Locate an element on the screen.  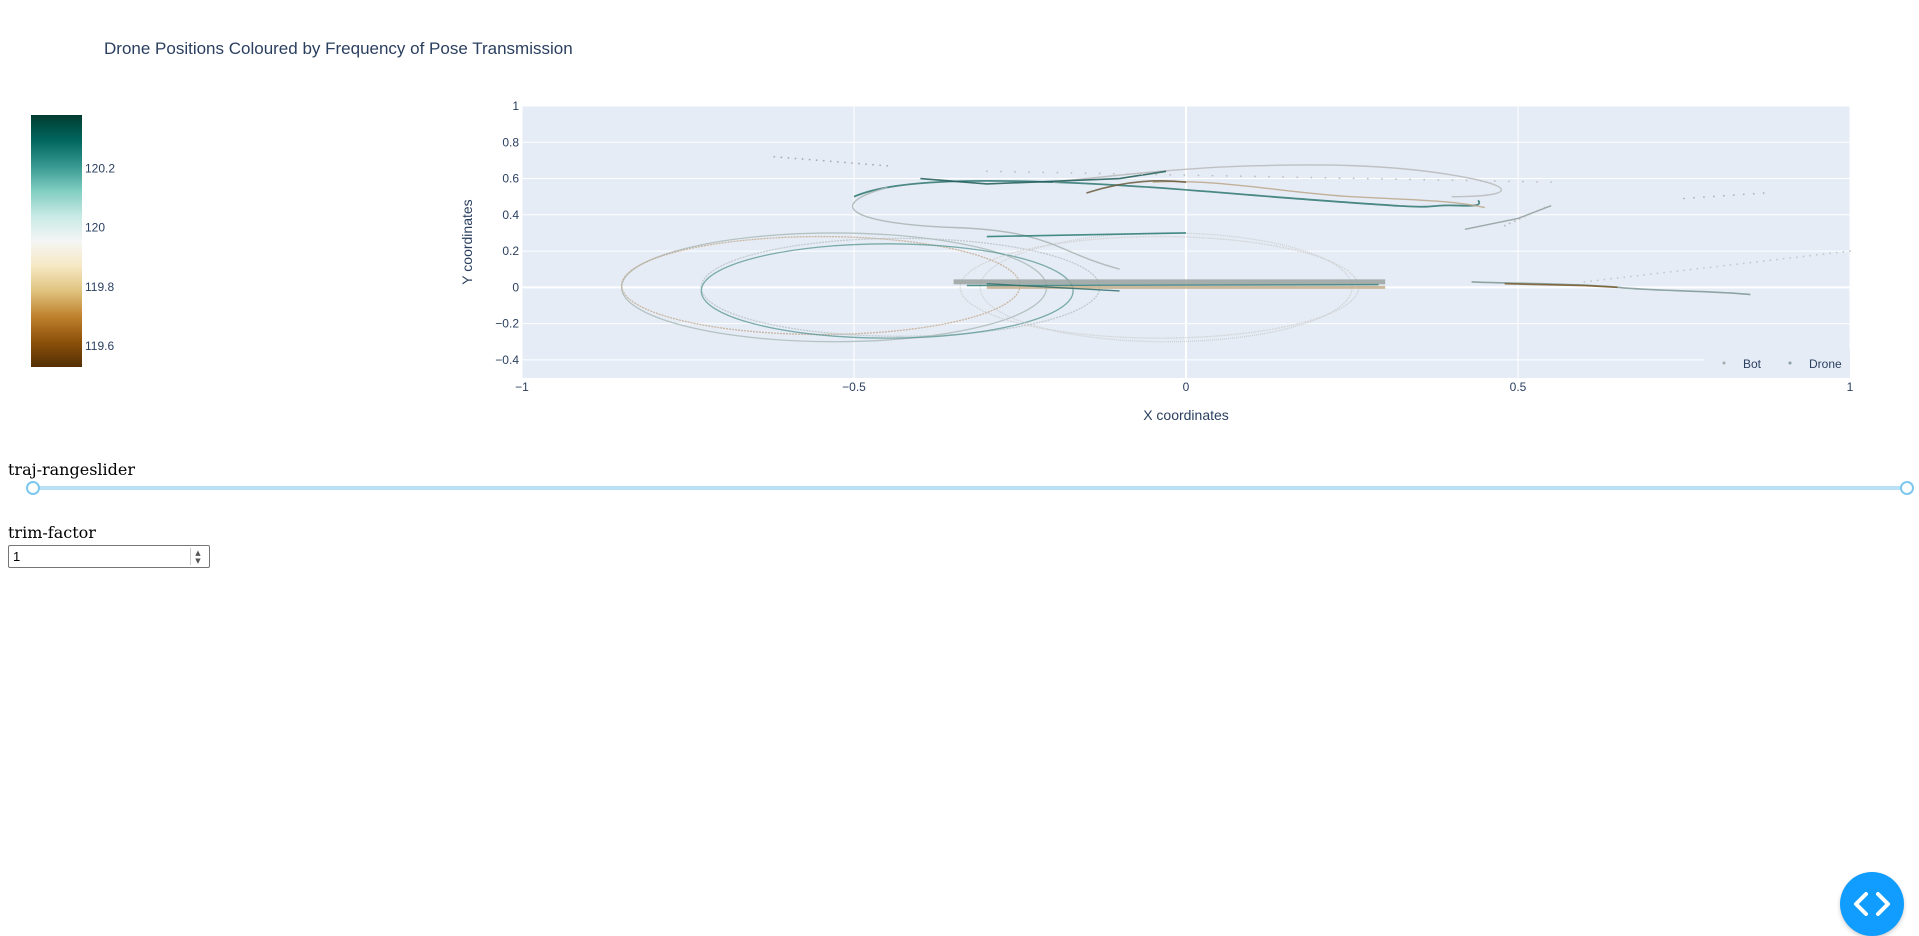
y-tick-label: 0.6 is located at coordinates (510, 179).